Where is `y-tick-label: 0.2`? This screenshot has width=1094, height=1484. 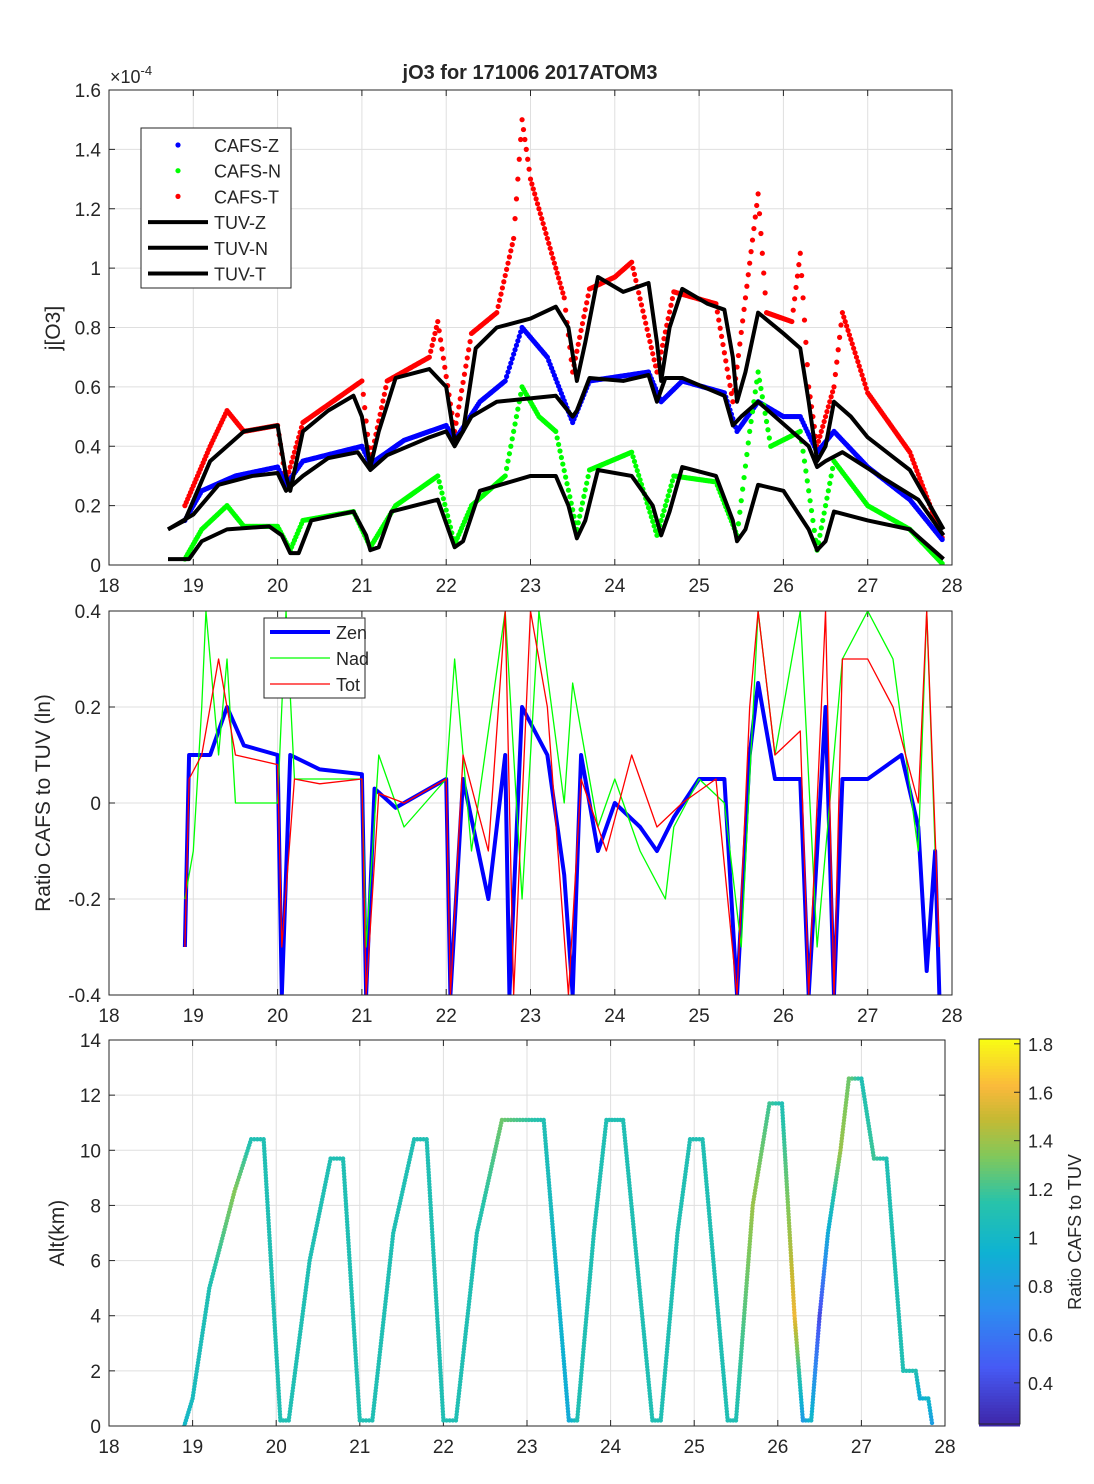 y-tick-label: 0.2 is located at coordinates (88, 708).